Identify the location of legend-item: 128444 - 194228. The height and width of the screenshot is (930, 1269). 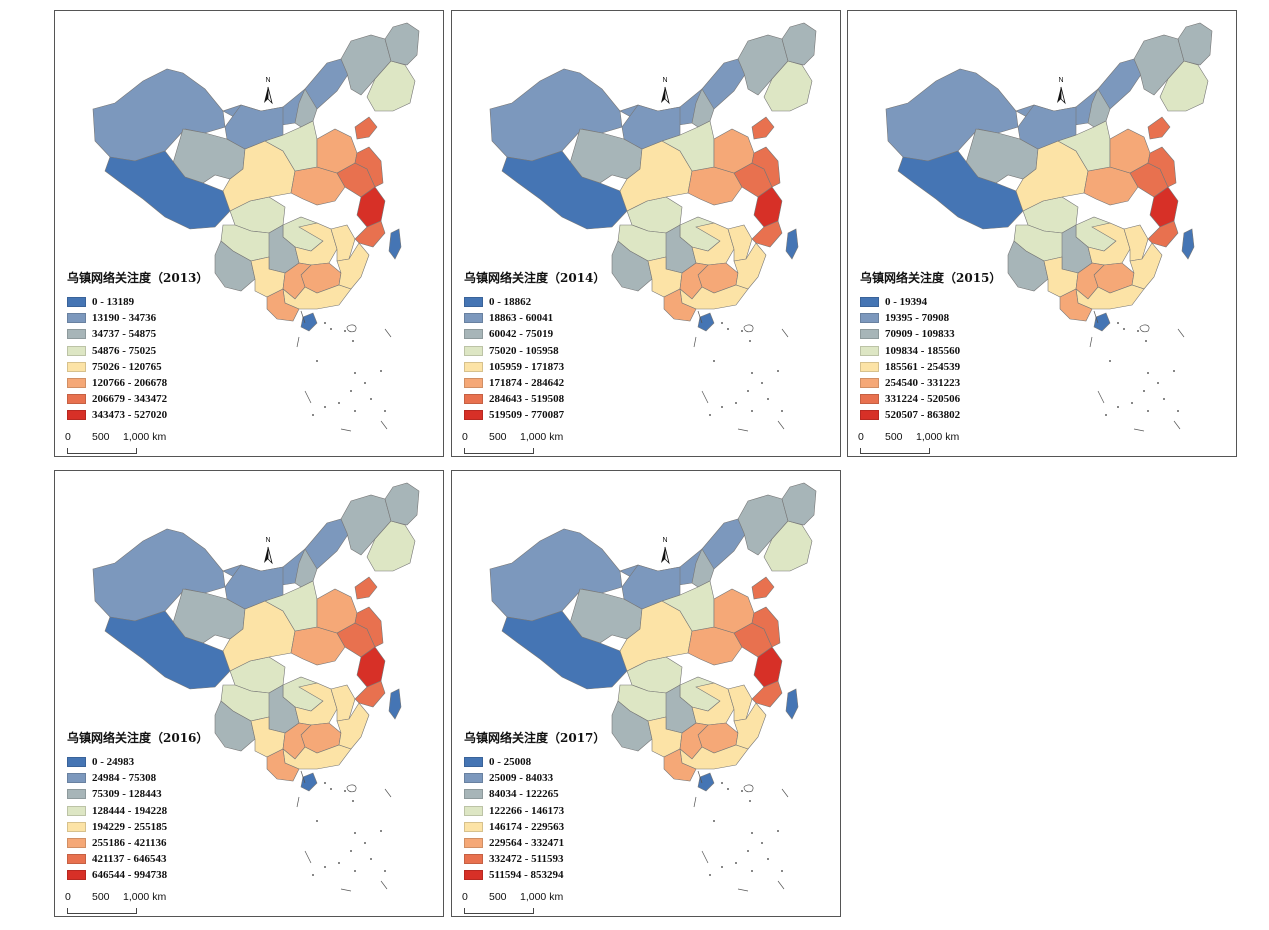
(137, 811).